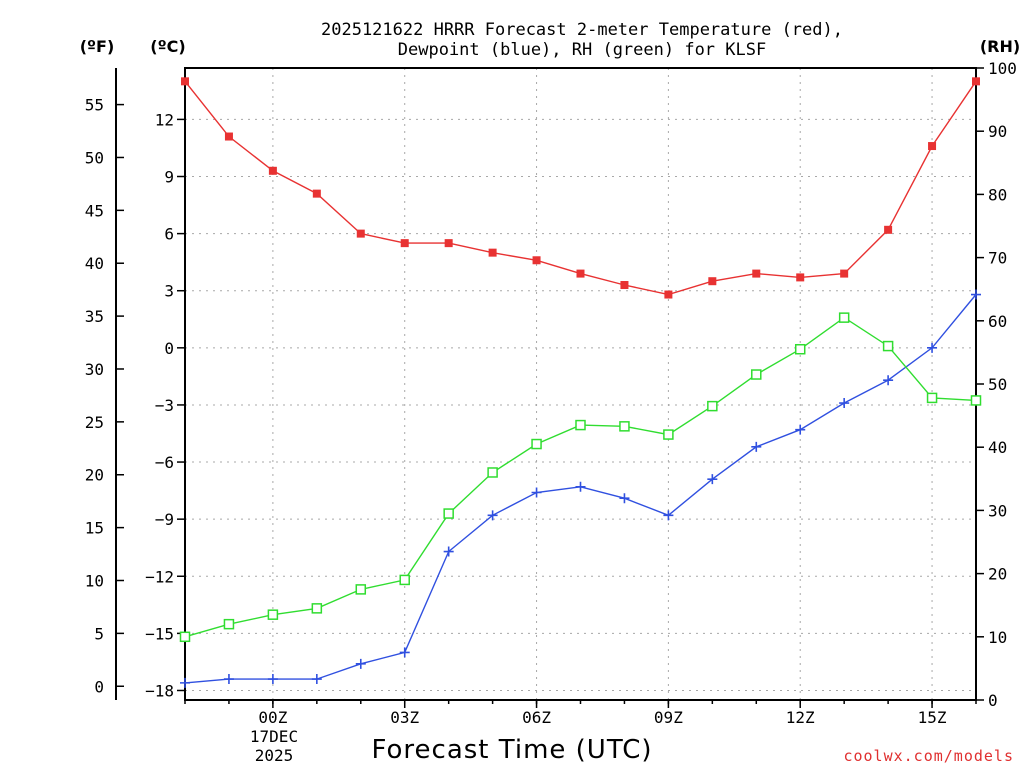 This screenshot has height=768, width=1024. I want to click on fahrenheit-tick-label: 5, so click(99, 633).